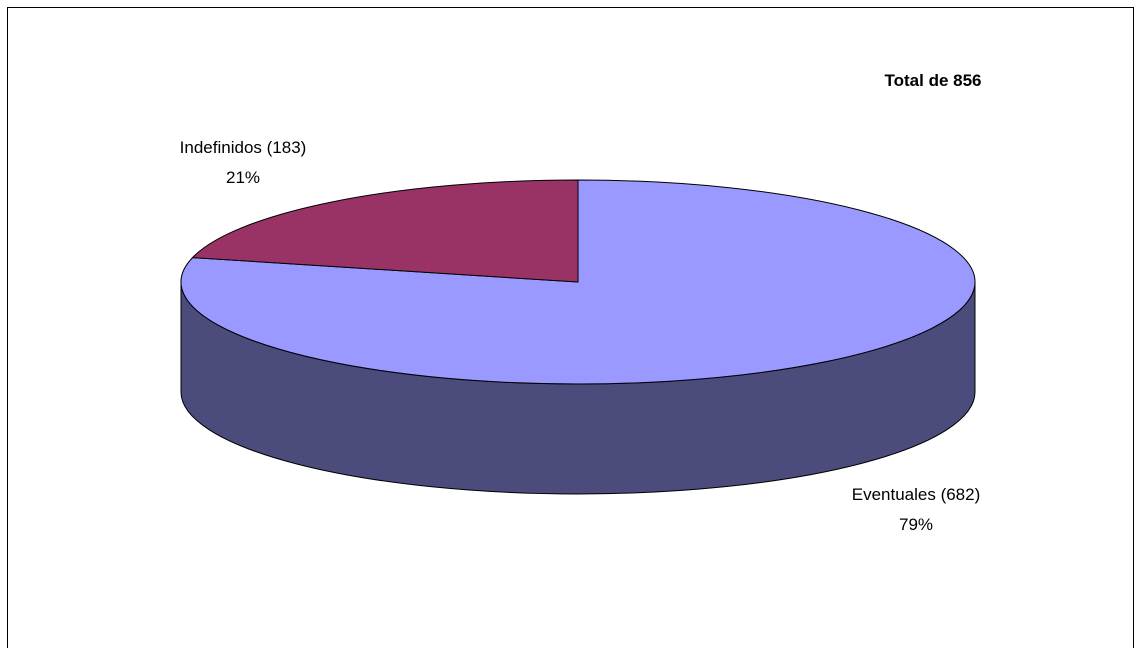 This screenshot has width=1141, height=648. I want to click on chart-title: Total de 856, so click(933, 80).